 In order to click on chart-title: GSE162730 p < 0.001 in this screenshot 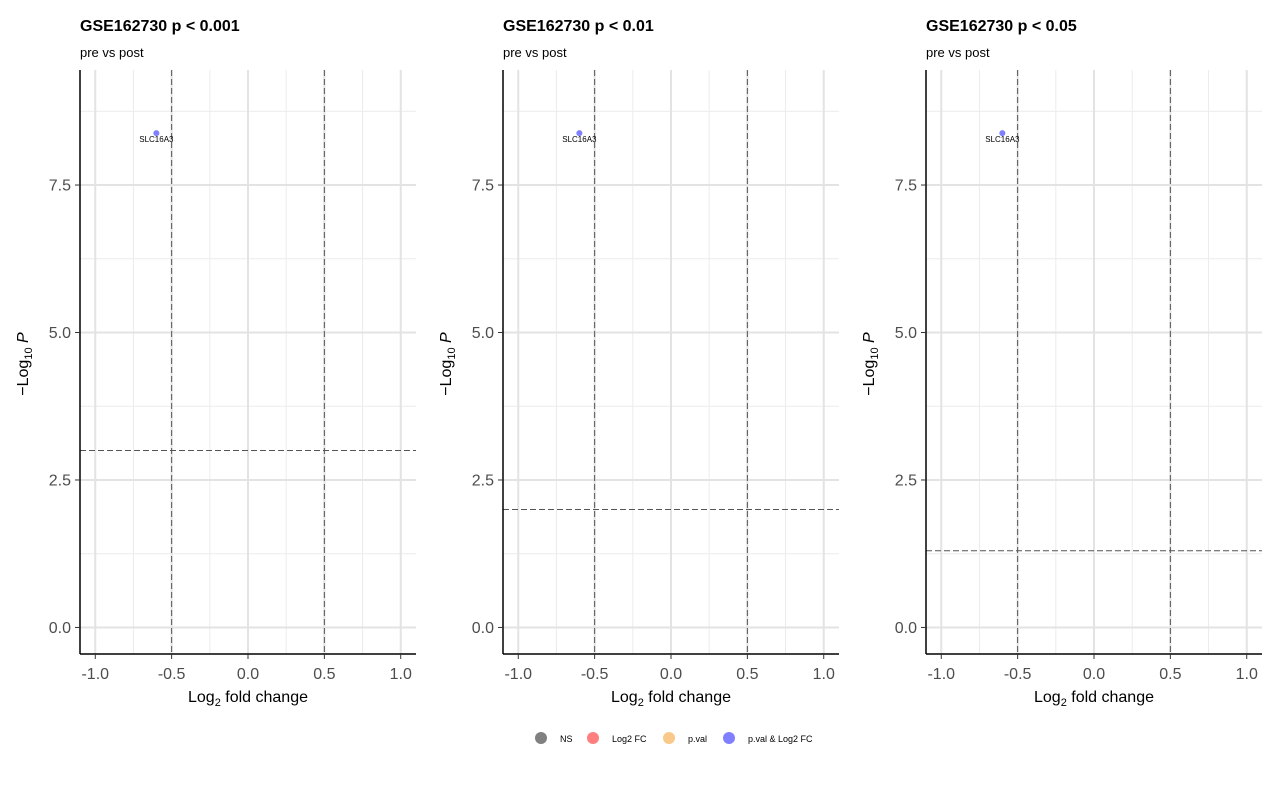, I will do `click(160, 26)`.